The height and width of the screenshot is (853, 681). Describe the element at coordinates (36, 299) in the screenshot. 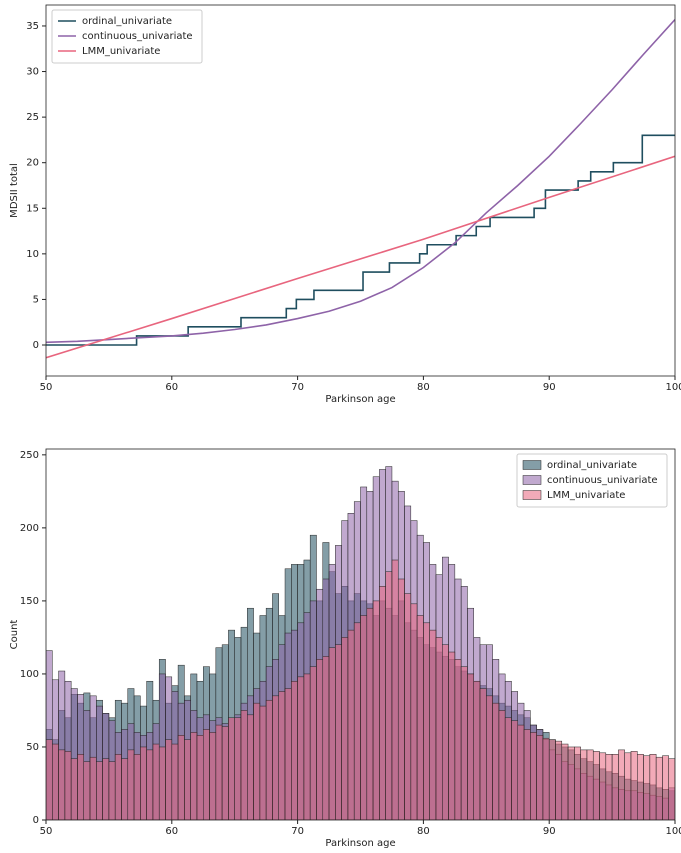

I see `y-tick-label: 5` at that location.